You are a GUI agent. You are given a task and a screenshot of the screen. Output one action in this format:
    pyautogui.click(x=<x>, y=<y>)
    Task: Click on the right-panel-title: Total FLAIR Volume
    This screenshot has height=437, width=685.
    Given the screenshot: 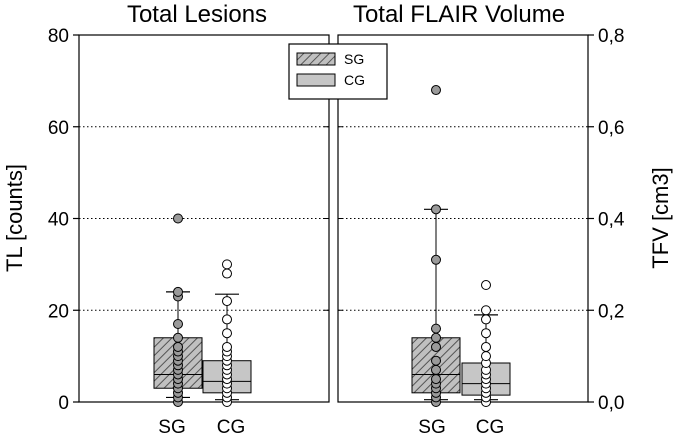 What is the action you would take?
    pyautogui.click(x=459, y=14)
    